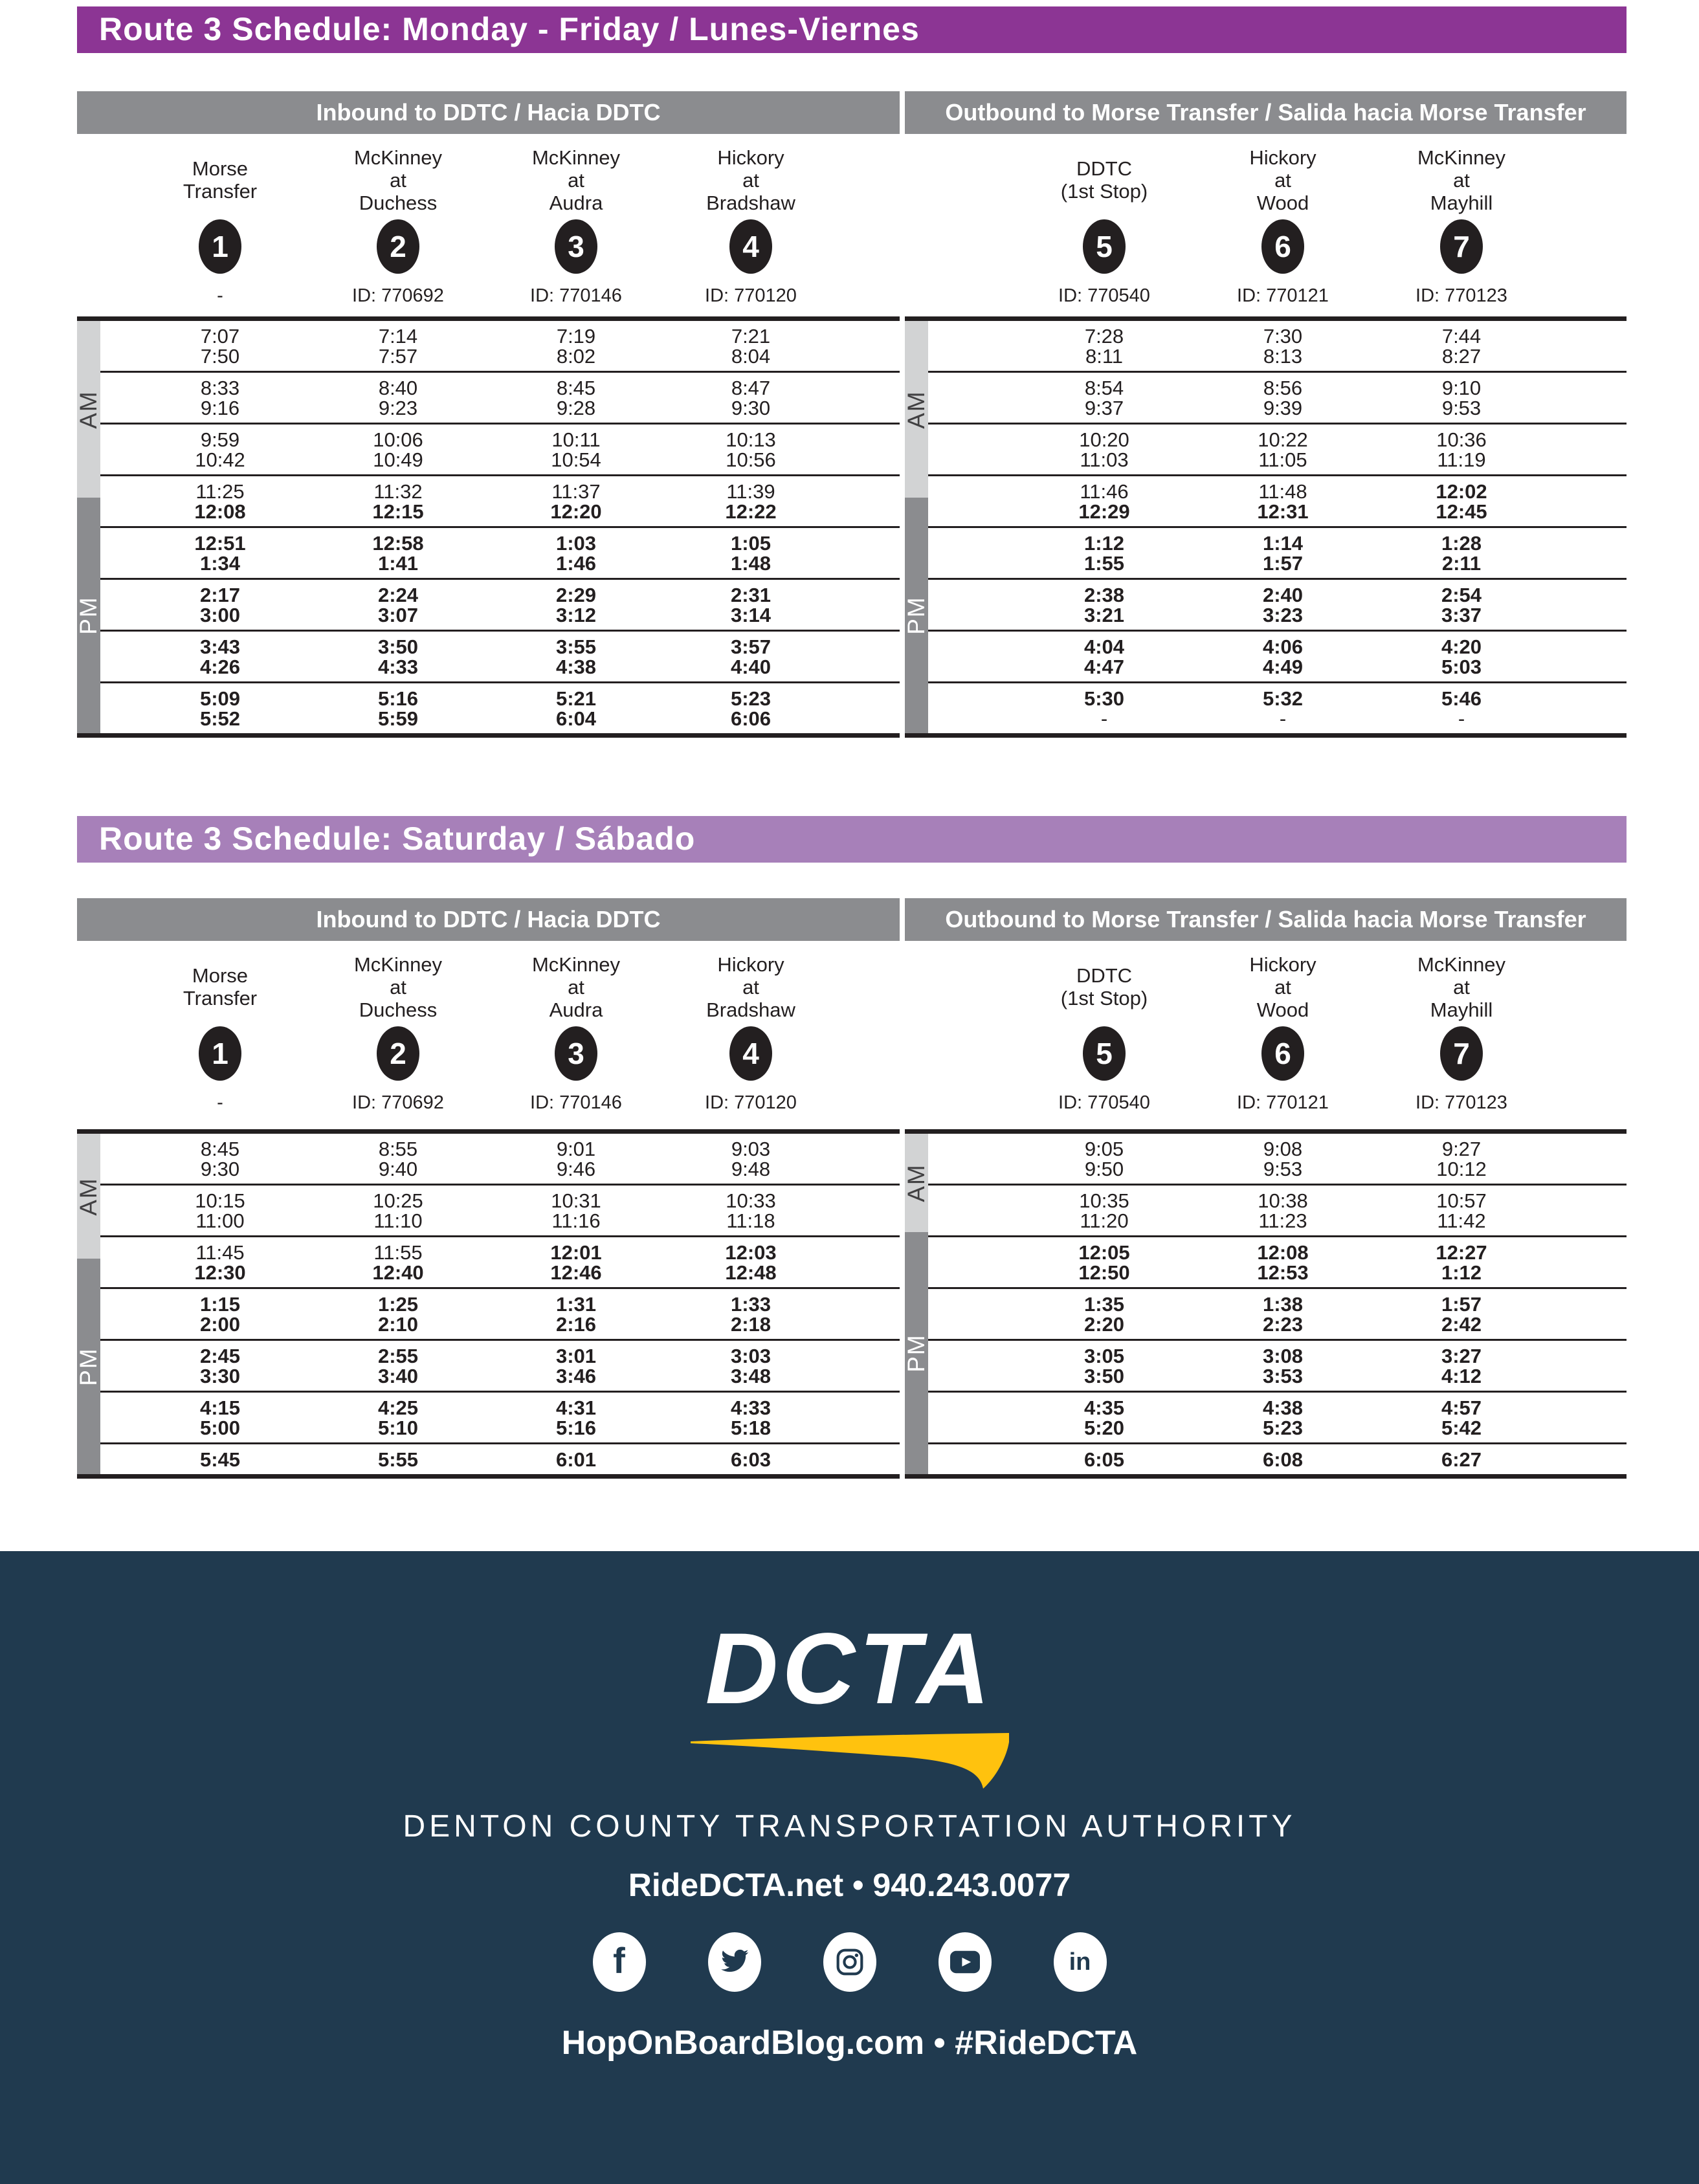  What do you see at coordinates (500, 1149) in the screenshot?
I see `time-row: 8:45 8:55 9:01 9:03` at bounding box center [500, 1149].